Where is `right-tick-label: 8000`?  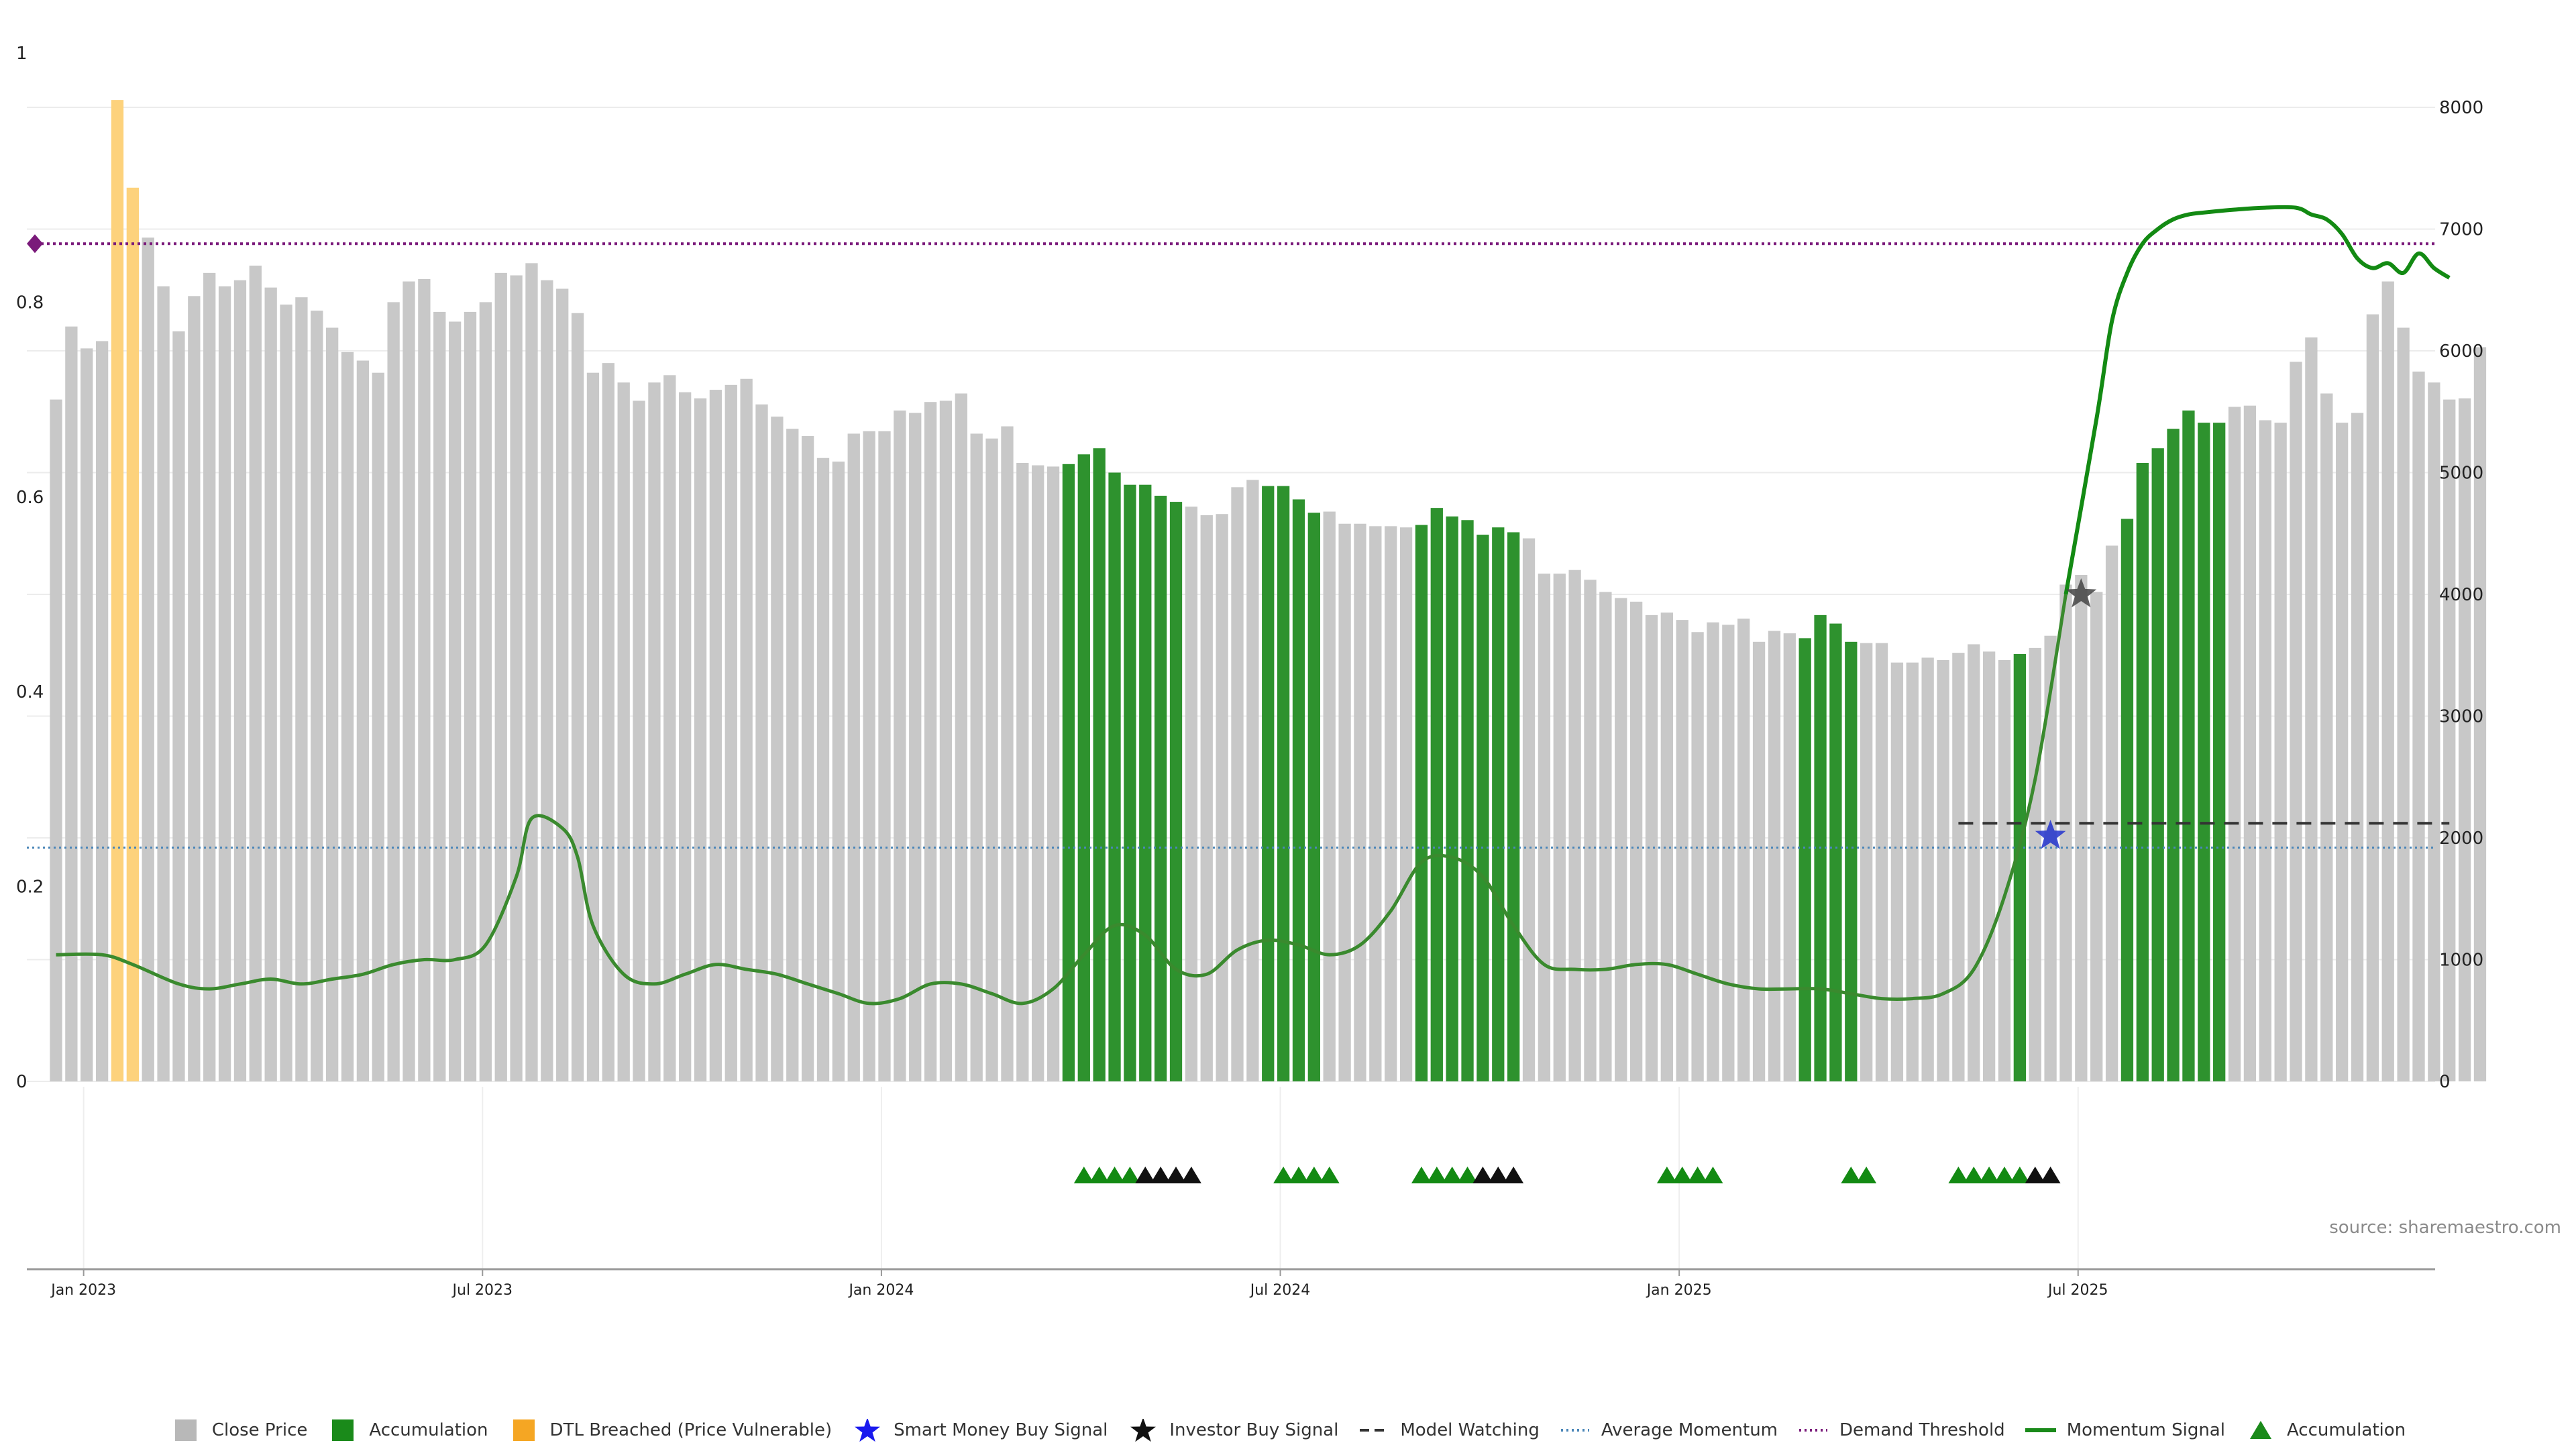 right-tick-label: 8000 is located at coordinates (2461, 108).